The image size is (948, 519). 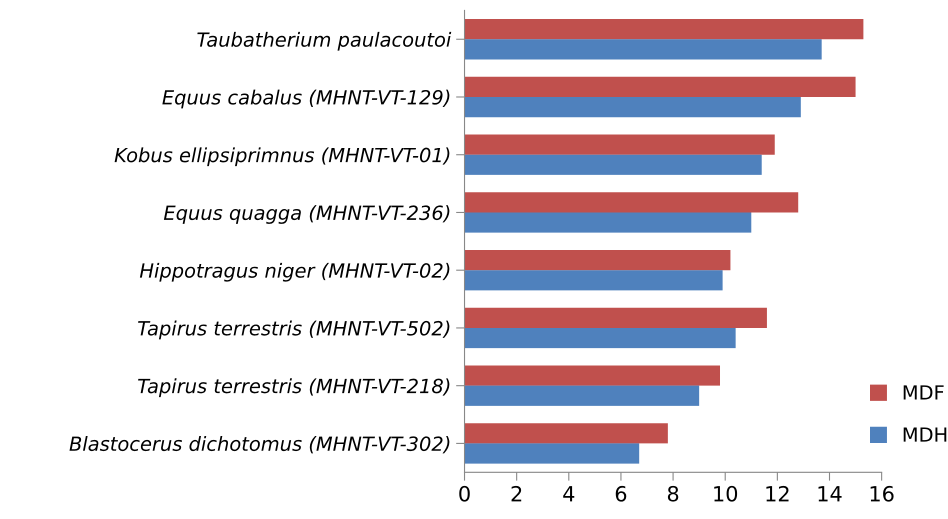 I want to click on x-tick-label: 2, so click(x=517, y=494).